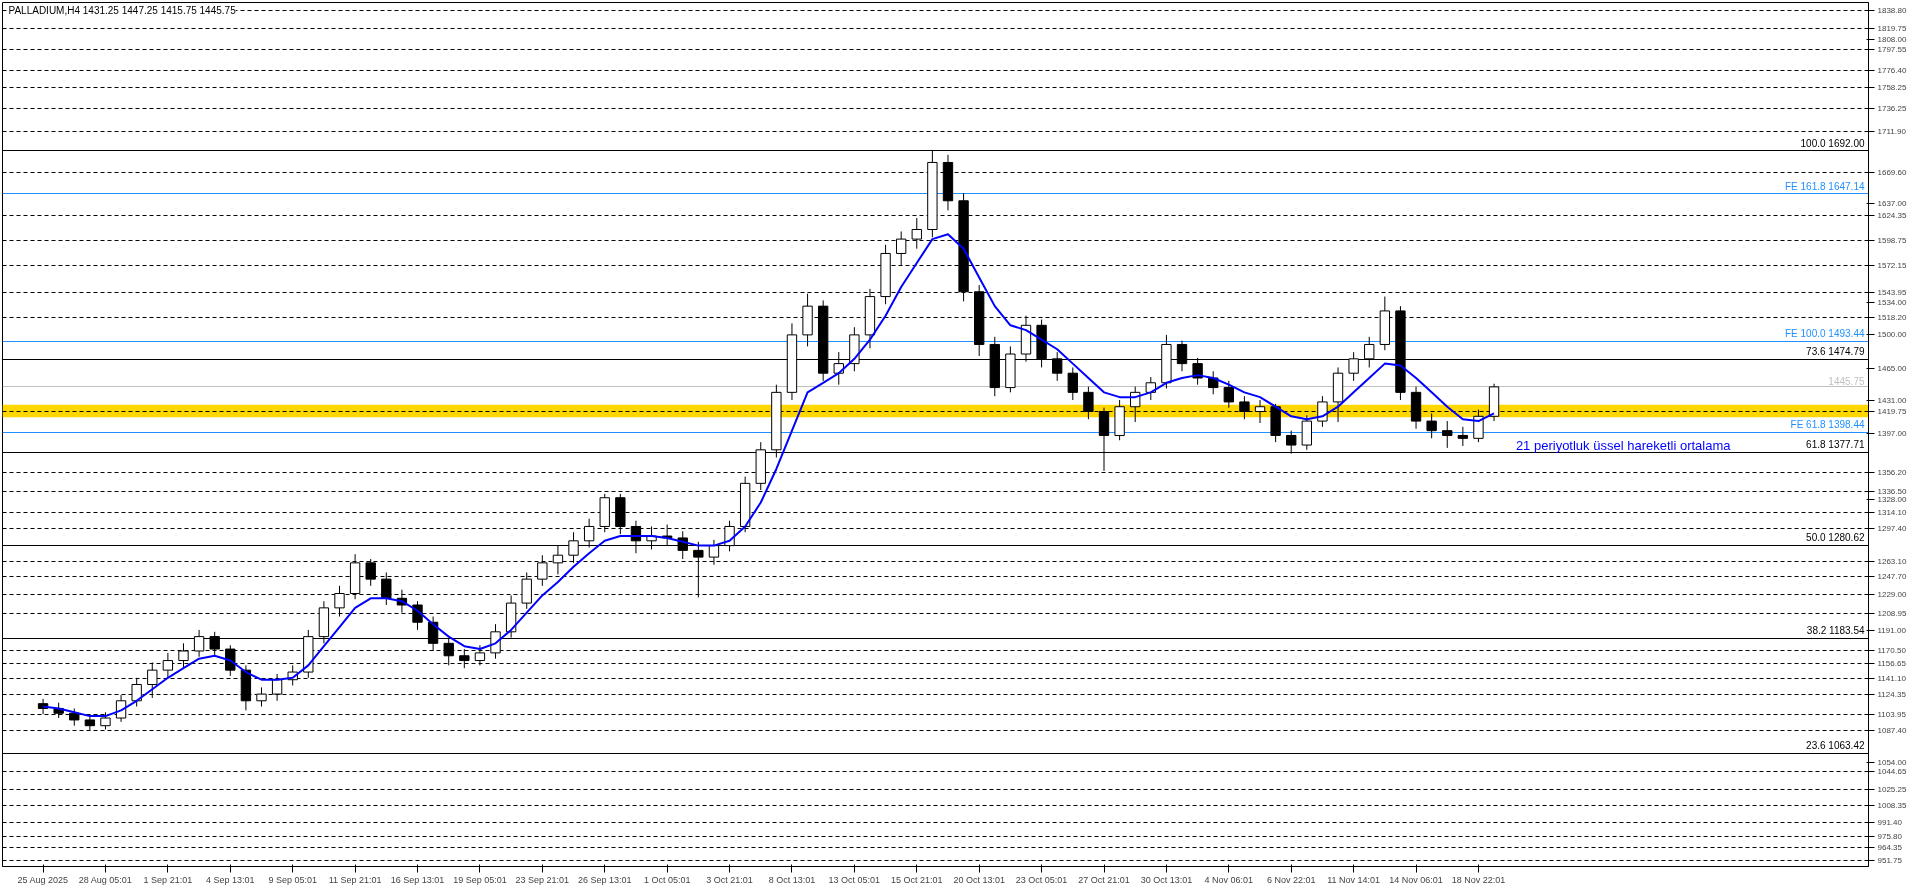 The width and height of the screenshot is (1916, 888). I want to click on x-tick-label: 4 Sep 13:01, so click(230, 879).